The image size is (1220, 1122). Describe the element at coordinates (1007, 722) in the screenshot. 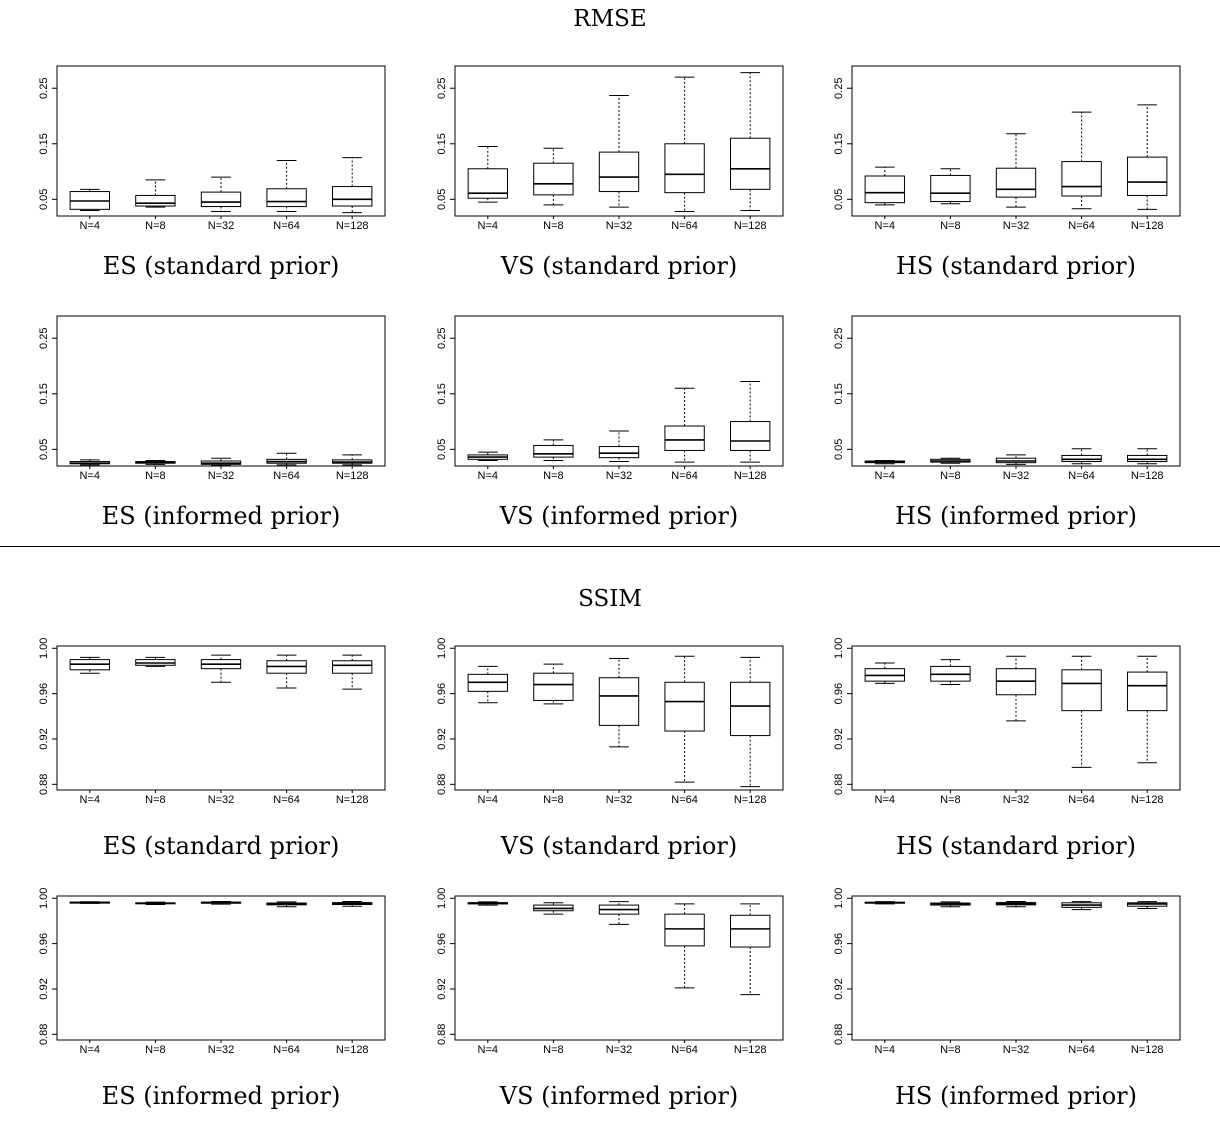

I see `chart-svg: 0.88 0.92 0.96 1.00 N=4 N=8 N=32 N=64 N=128` at that location.